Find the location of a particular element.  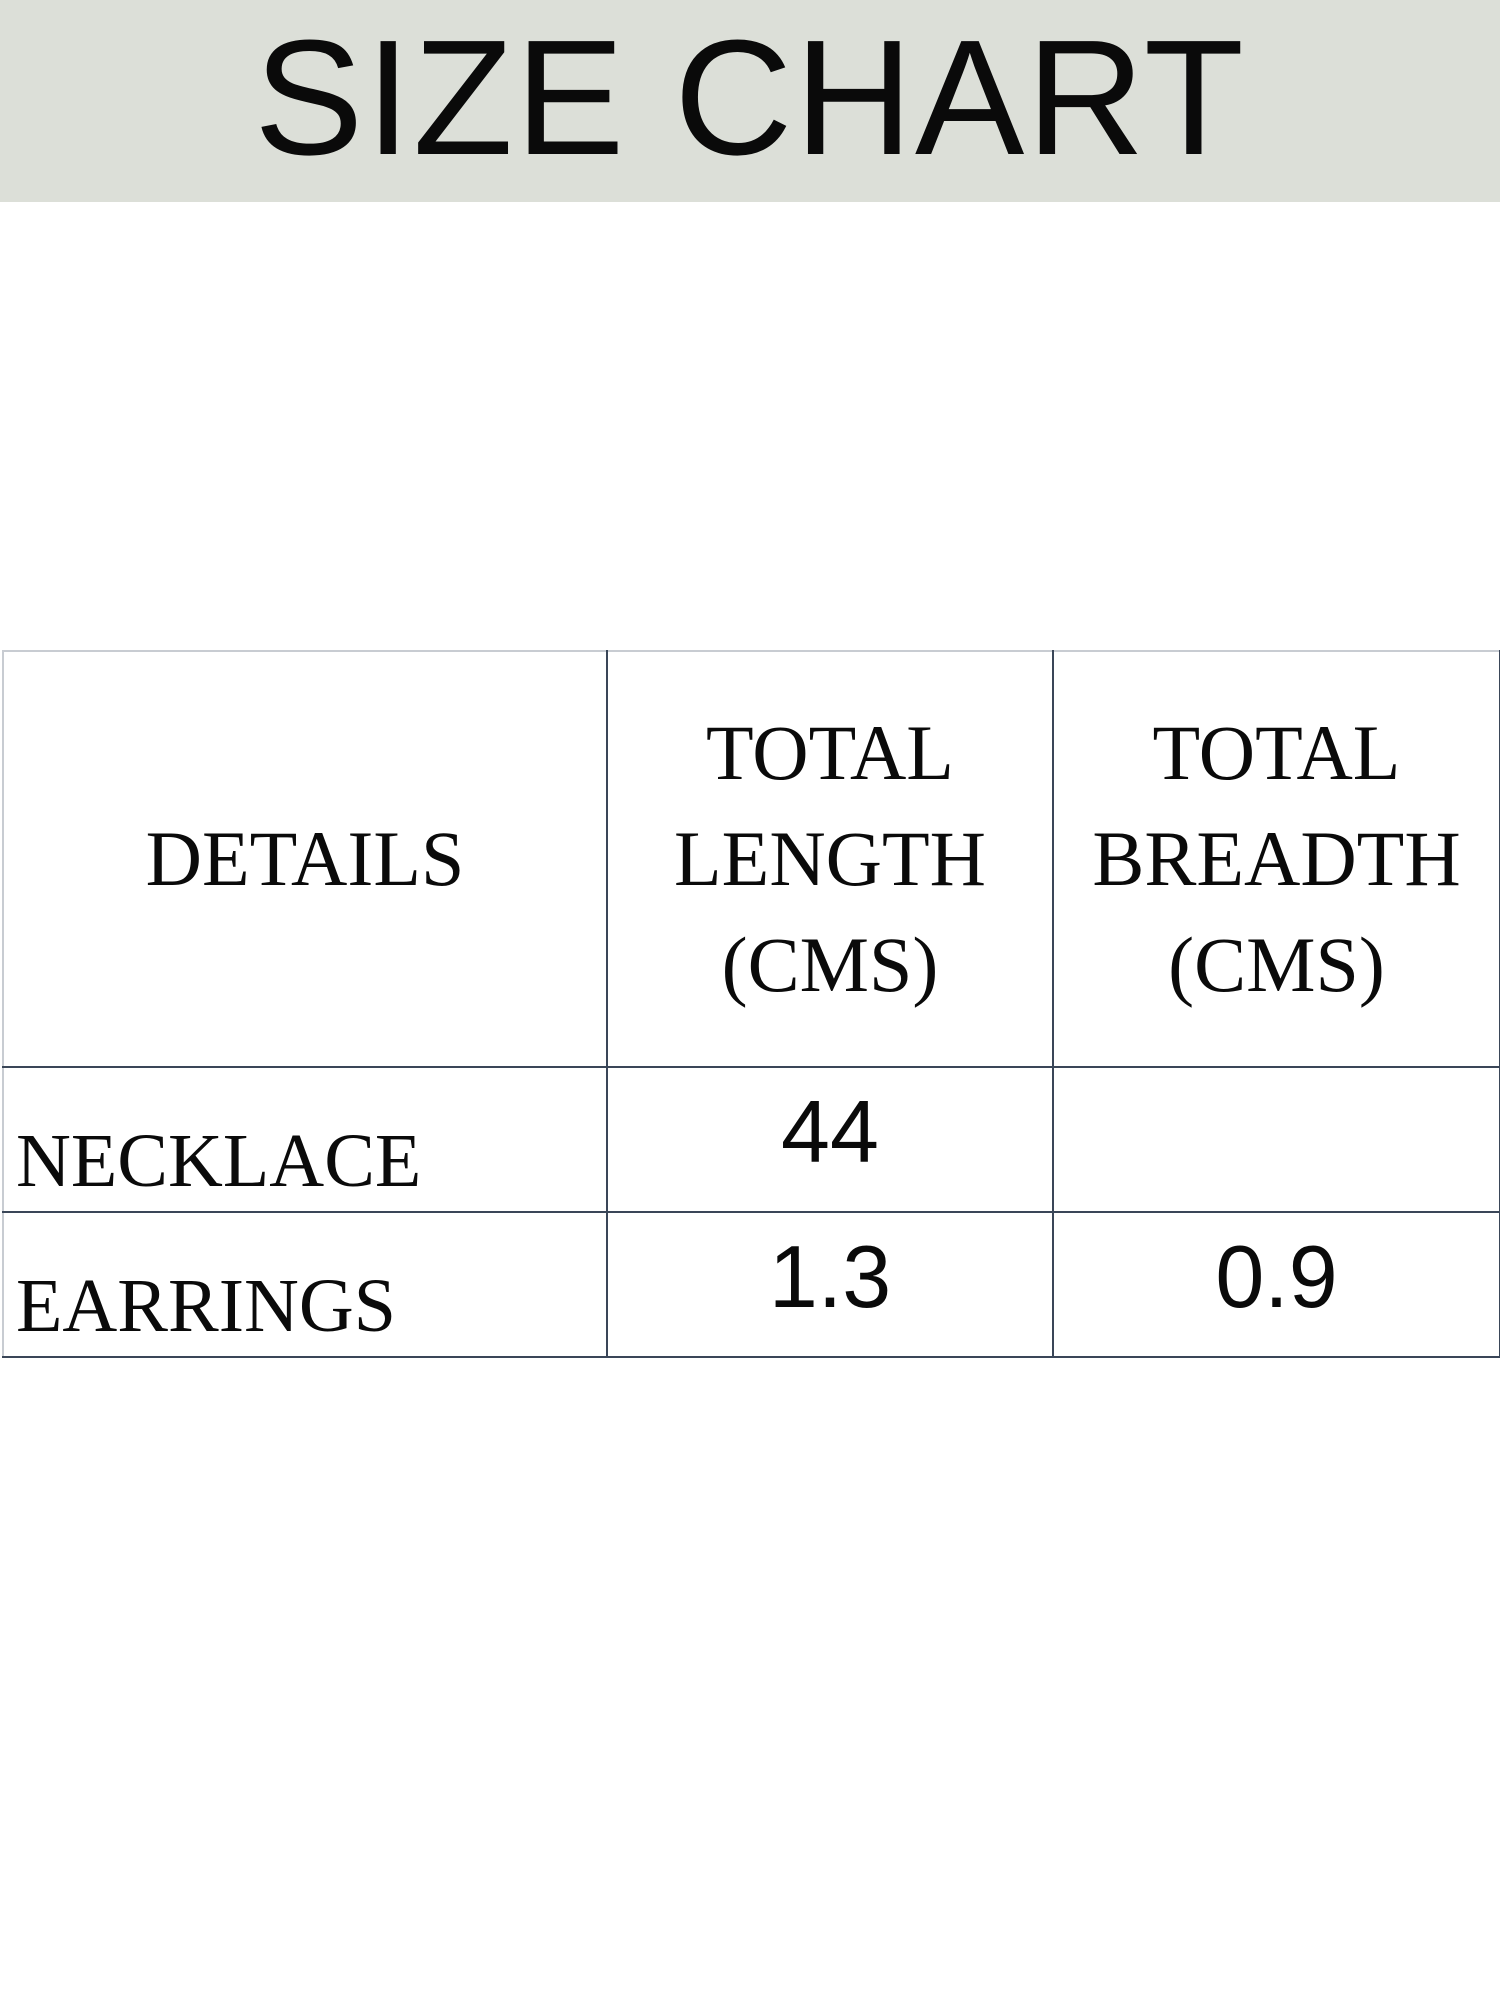

header-band: SIZE CHART is located at coordinates (750, 101).